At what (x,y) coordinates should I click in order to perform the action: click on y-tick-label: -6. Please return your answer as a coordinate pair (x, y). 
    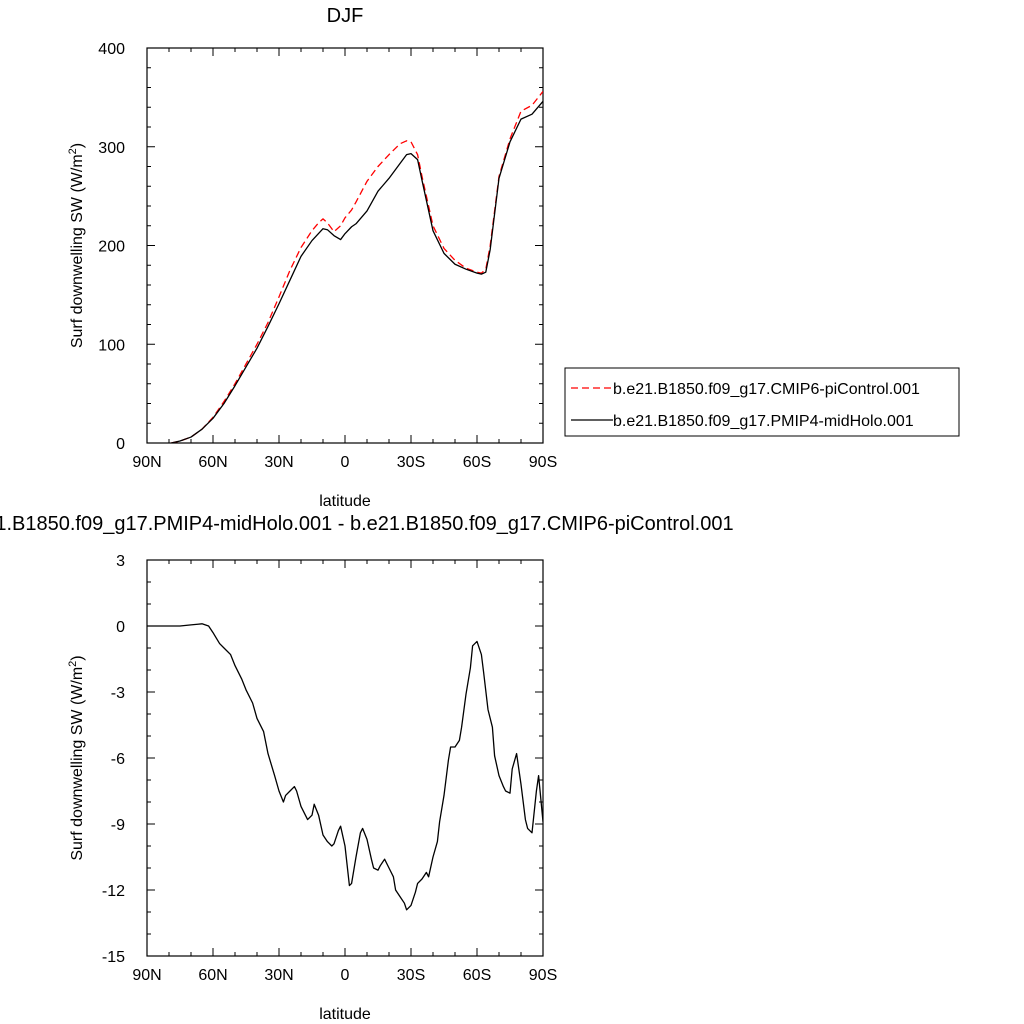
    Looking at the image, I should click on (118, 759).